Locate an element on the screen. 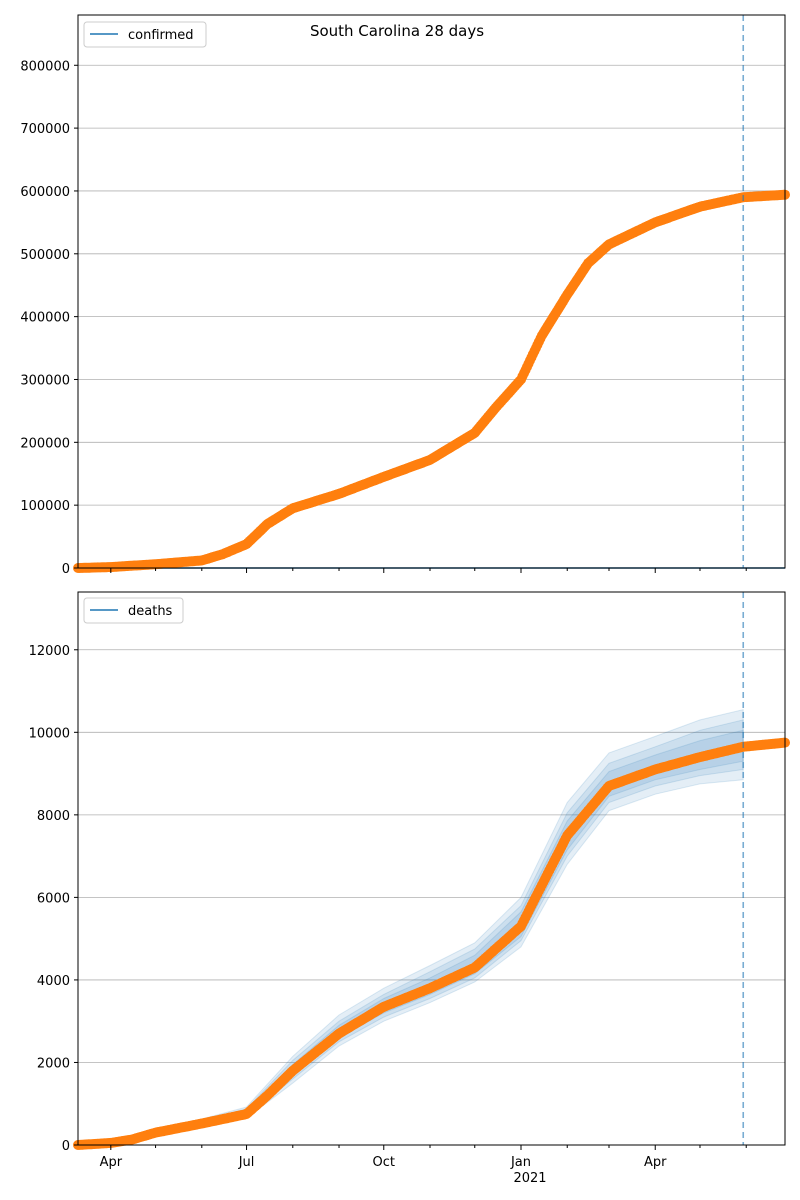 This screenshot has height=1200, width=800. confirmed-y-tick-label: 700000 is located at coordinates (45, 129).